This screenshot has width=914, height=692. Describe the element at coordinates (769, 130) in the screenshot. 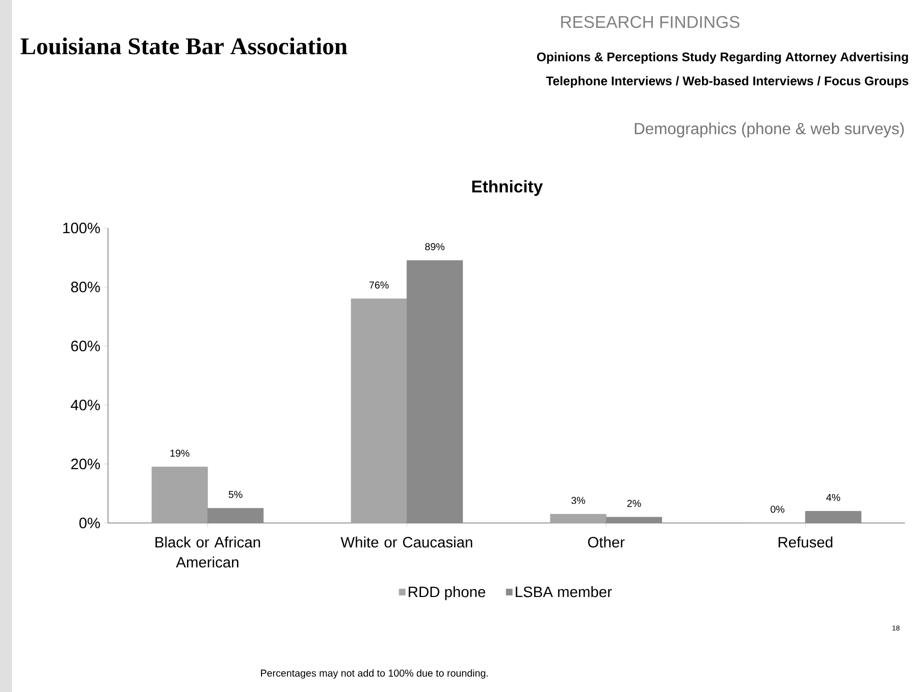

I see `chart-subtitle: Demographics (phone & web surveys)` at that location.